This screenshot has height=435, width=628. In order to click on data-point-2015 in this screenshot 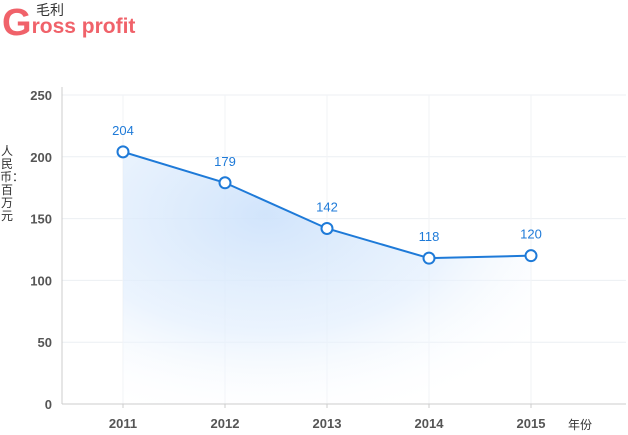, I will do `click(531, 256)`.